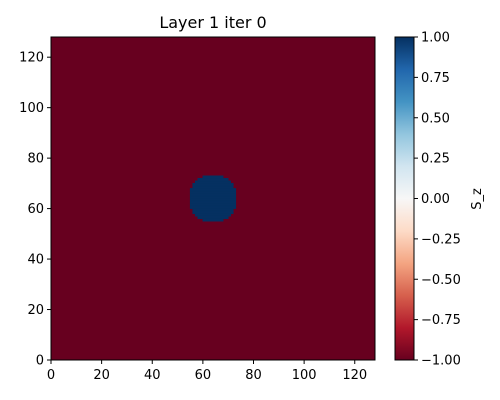 Image resolution: width=500 pixels, height=400 pixels. I want to click on x-tick-label: 100, so click(304, 375).